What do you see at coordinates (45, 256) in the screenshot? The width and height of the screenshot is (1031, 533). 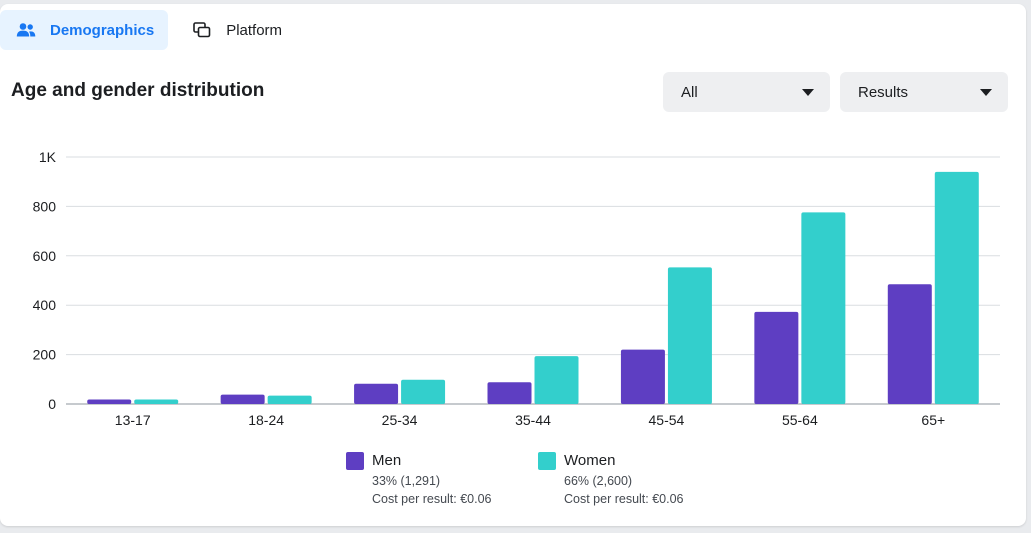 I see `y-tick-label: 600` at bounding box center [45, 256].